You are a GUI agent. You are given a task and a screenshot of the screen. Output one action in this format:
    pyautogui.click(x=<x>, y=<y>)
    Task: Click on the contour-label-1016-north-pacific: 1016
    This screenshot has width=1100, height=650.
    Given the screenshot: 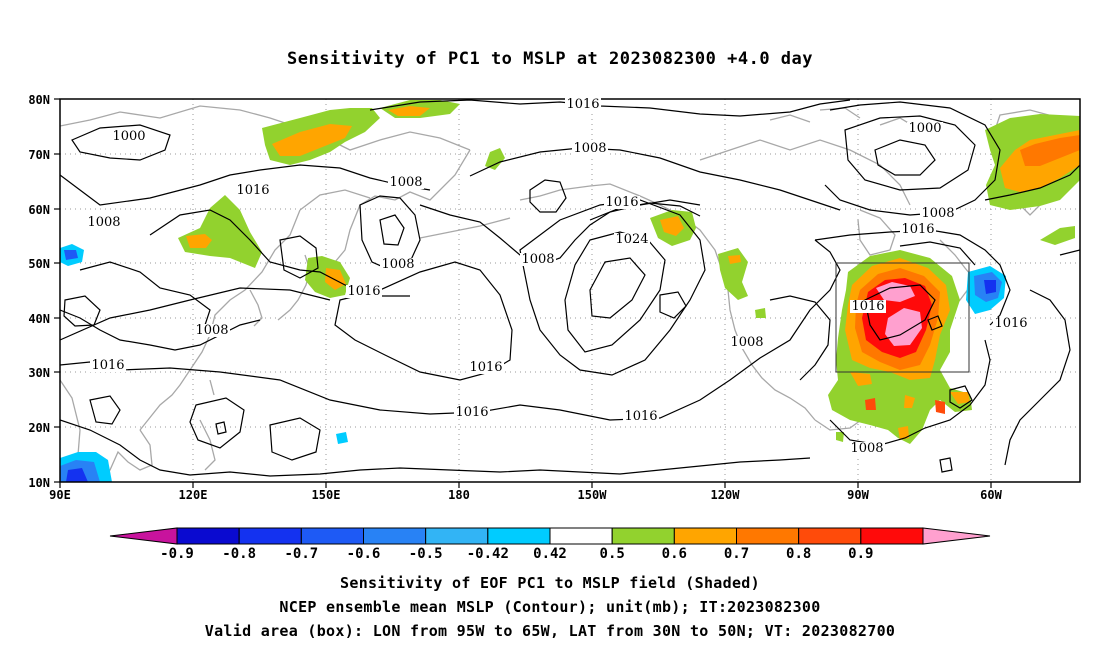 What is the action you would take?
    pyautogui.click(x=582, y=104)
    